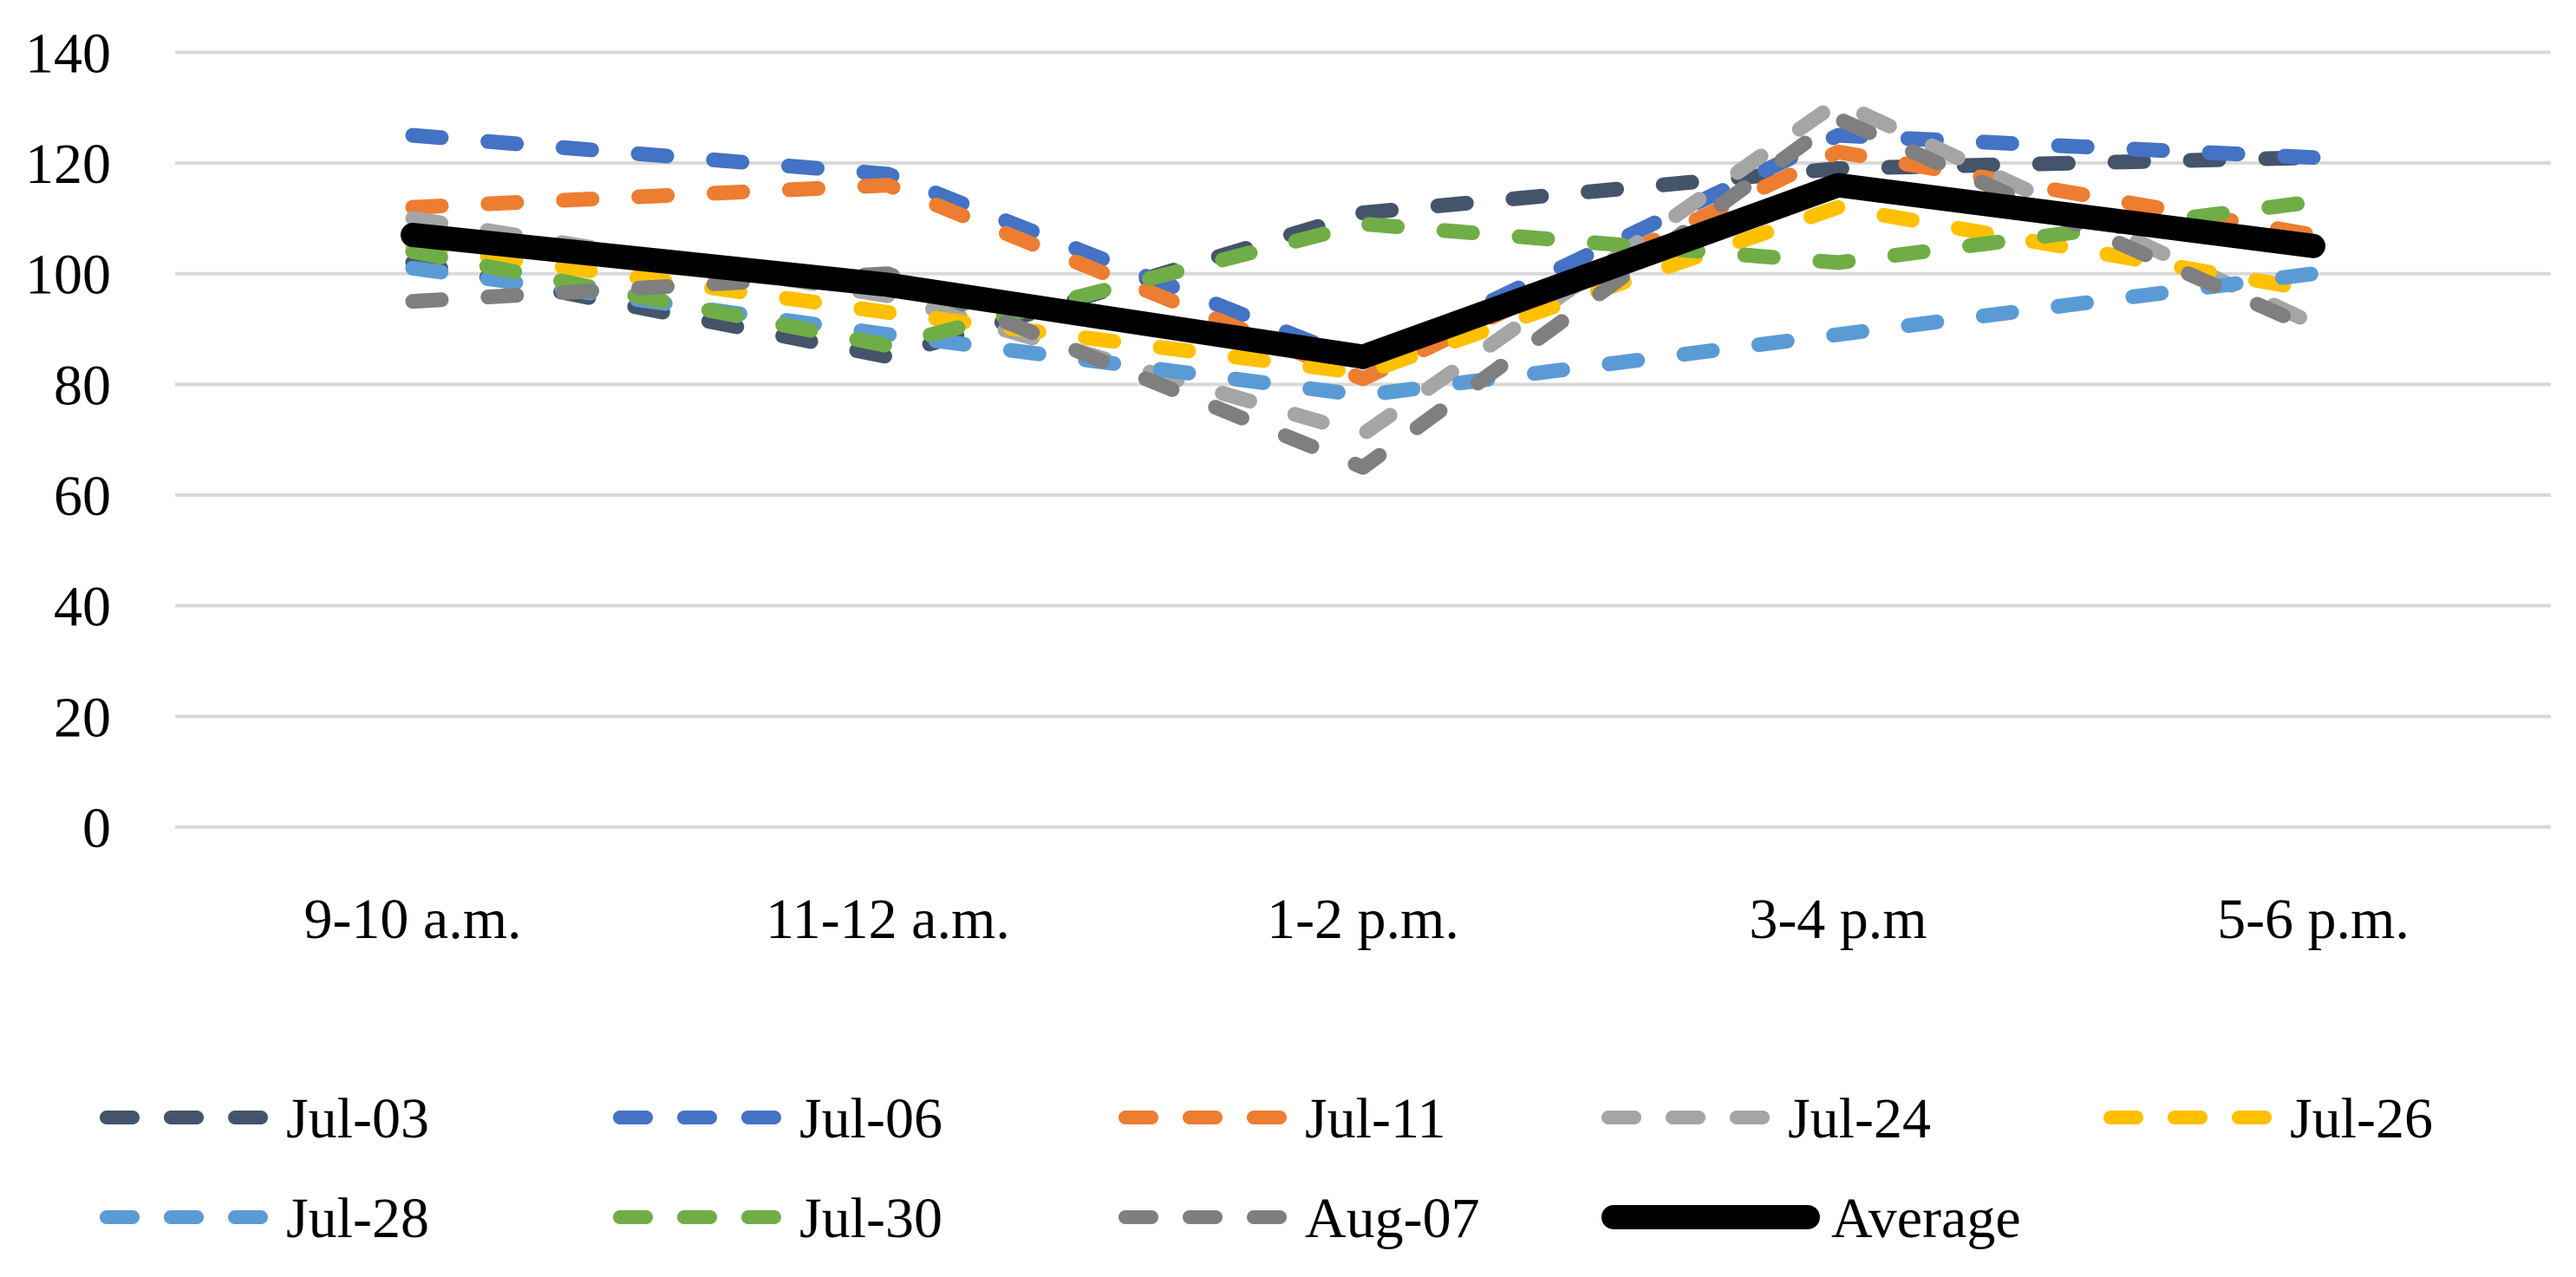 The width and height of the screenshot is (2576, 1277). What do you see at coordinates (358, 1119) in the screenshot?
I see `legend-label-jul-03: Jul-03` at bounding box center [358, 1119].